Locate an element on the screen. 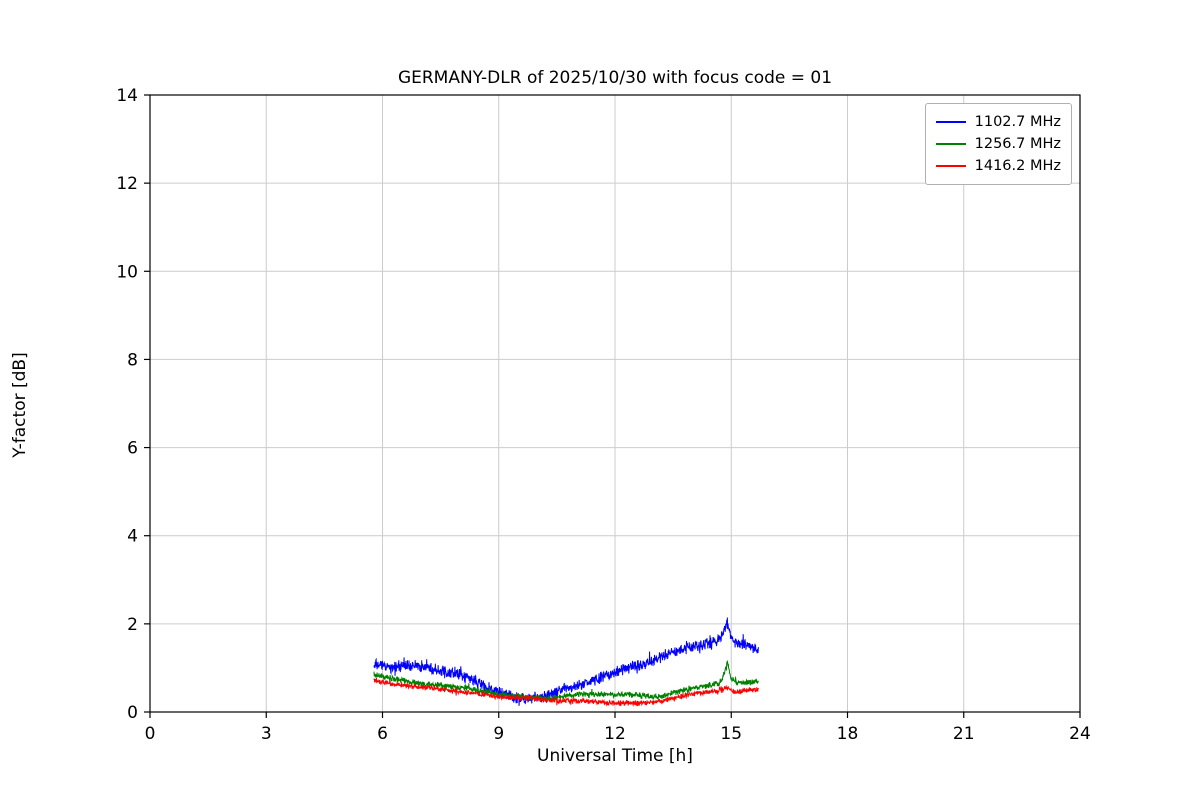  legend-entry: 1102.7 MHz is located at coordinates (998, 122).